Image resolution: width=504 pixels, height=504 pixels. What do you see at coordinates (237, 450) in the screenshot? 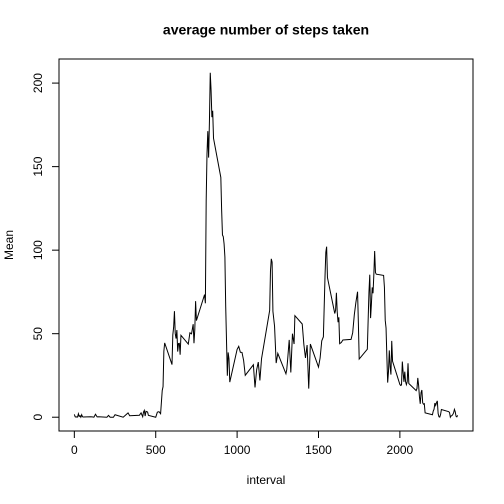
I see `x-tick-label: 1000` at bounding box center [237, 450].